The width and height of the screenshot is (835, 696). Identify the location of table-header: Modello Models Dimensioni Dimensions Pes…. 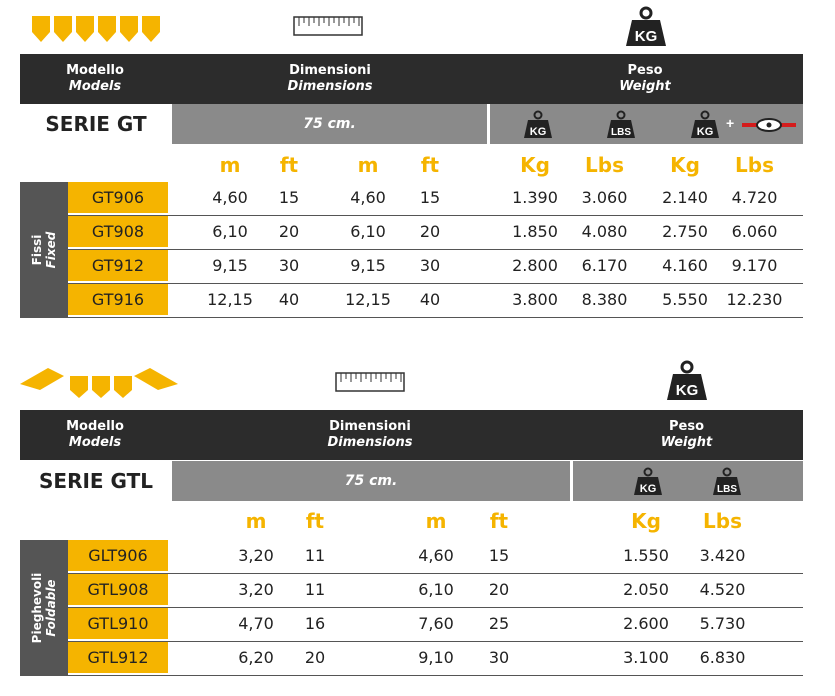
(411, 79).